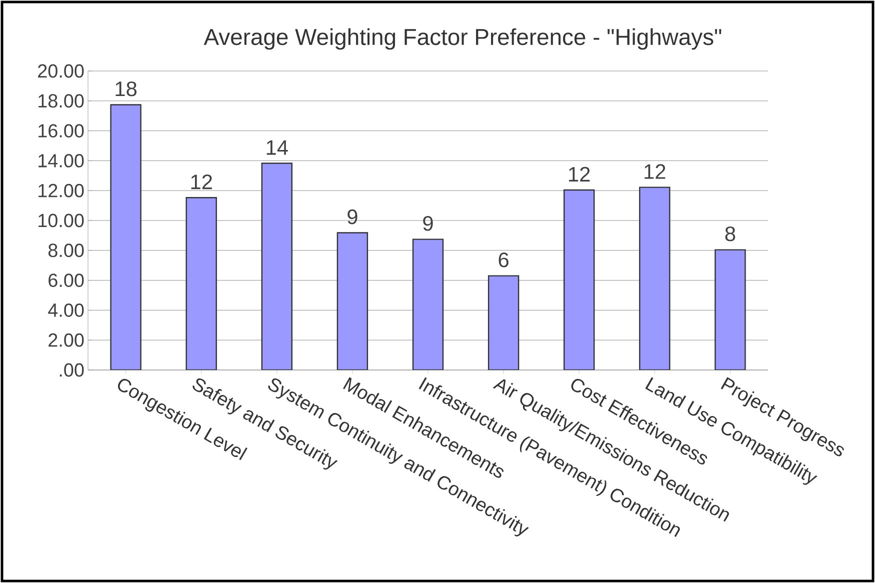 The image size is (875, 583). What do you see at coordinates (503, 260) in the screenshot?
I see `data-label: 6` at bounding box center [503, 260].